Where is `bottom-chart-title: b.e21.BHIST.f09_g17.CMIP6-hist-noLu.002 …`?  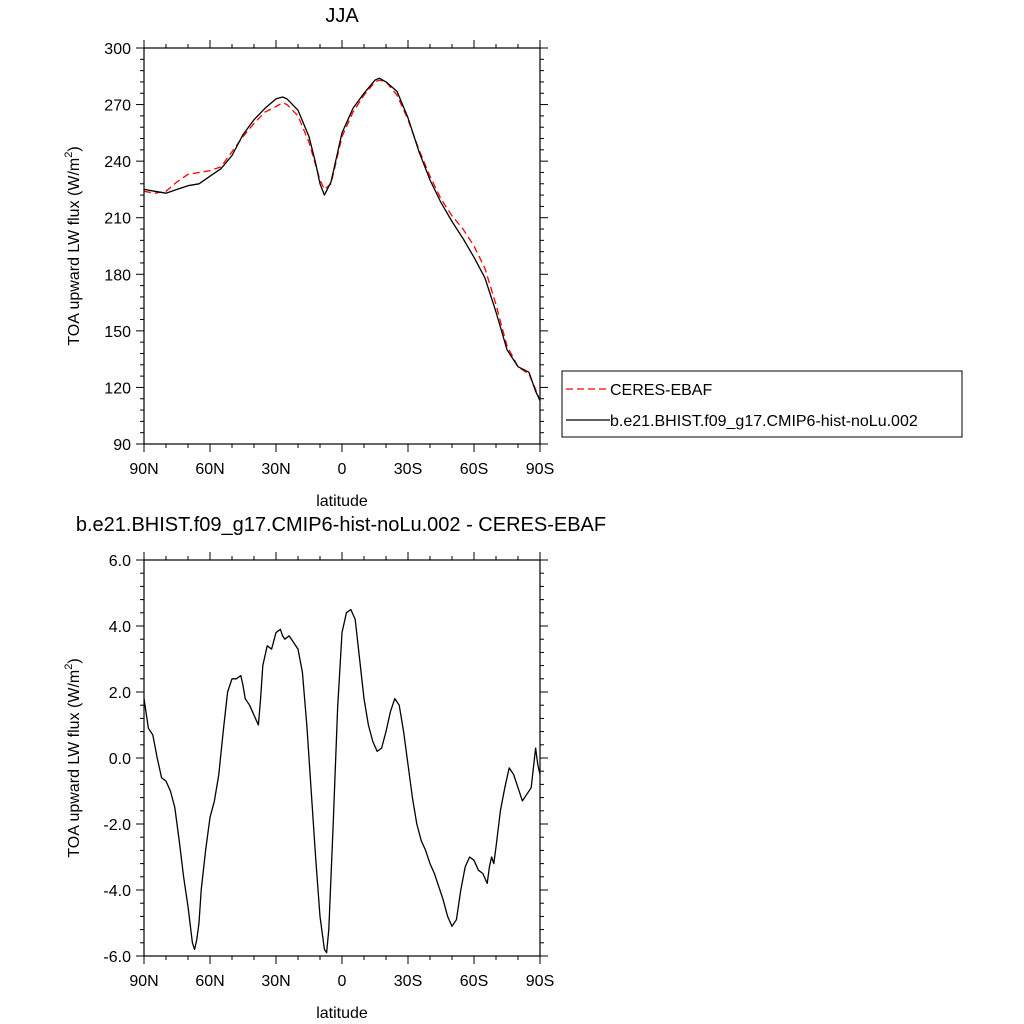 bottom-chart-title: b.e21.BHIST.f09_g17.CMIP6-hist-noLu.002 … is located at coordinates (341, 525).